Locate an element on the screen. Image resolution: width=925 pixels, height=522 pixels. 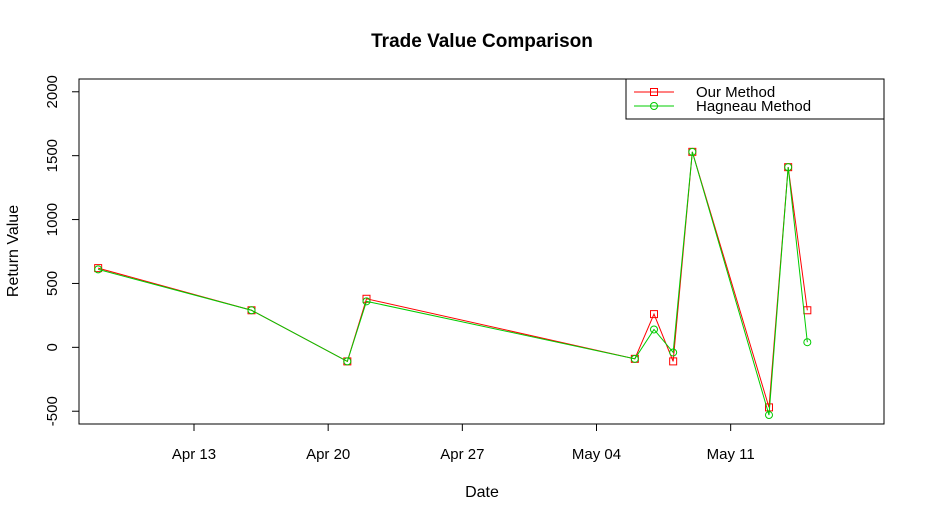
y-tick-label: 2000 is located at coordinates (52, 91).